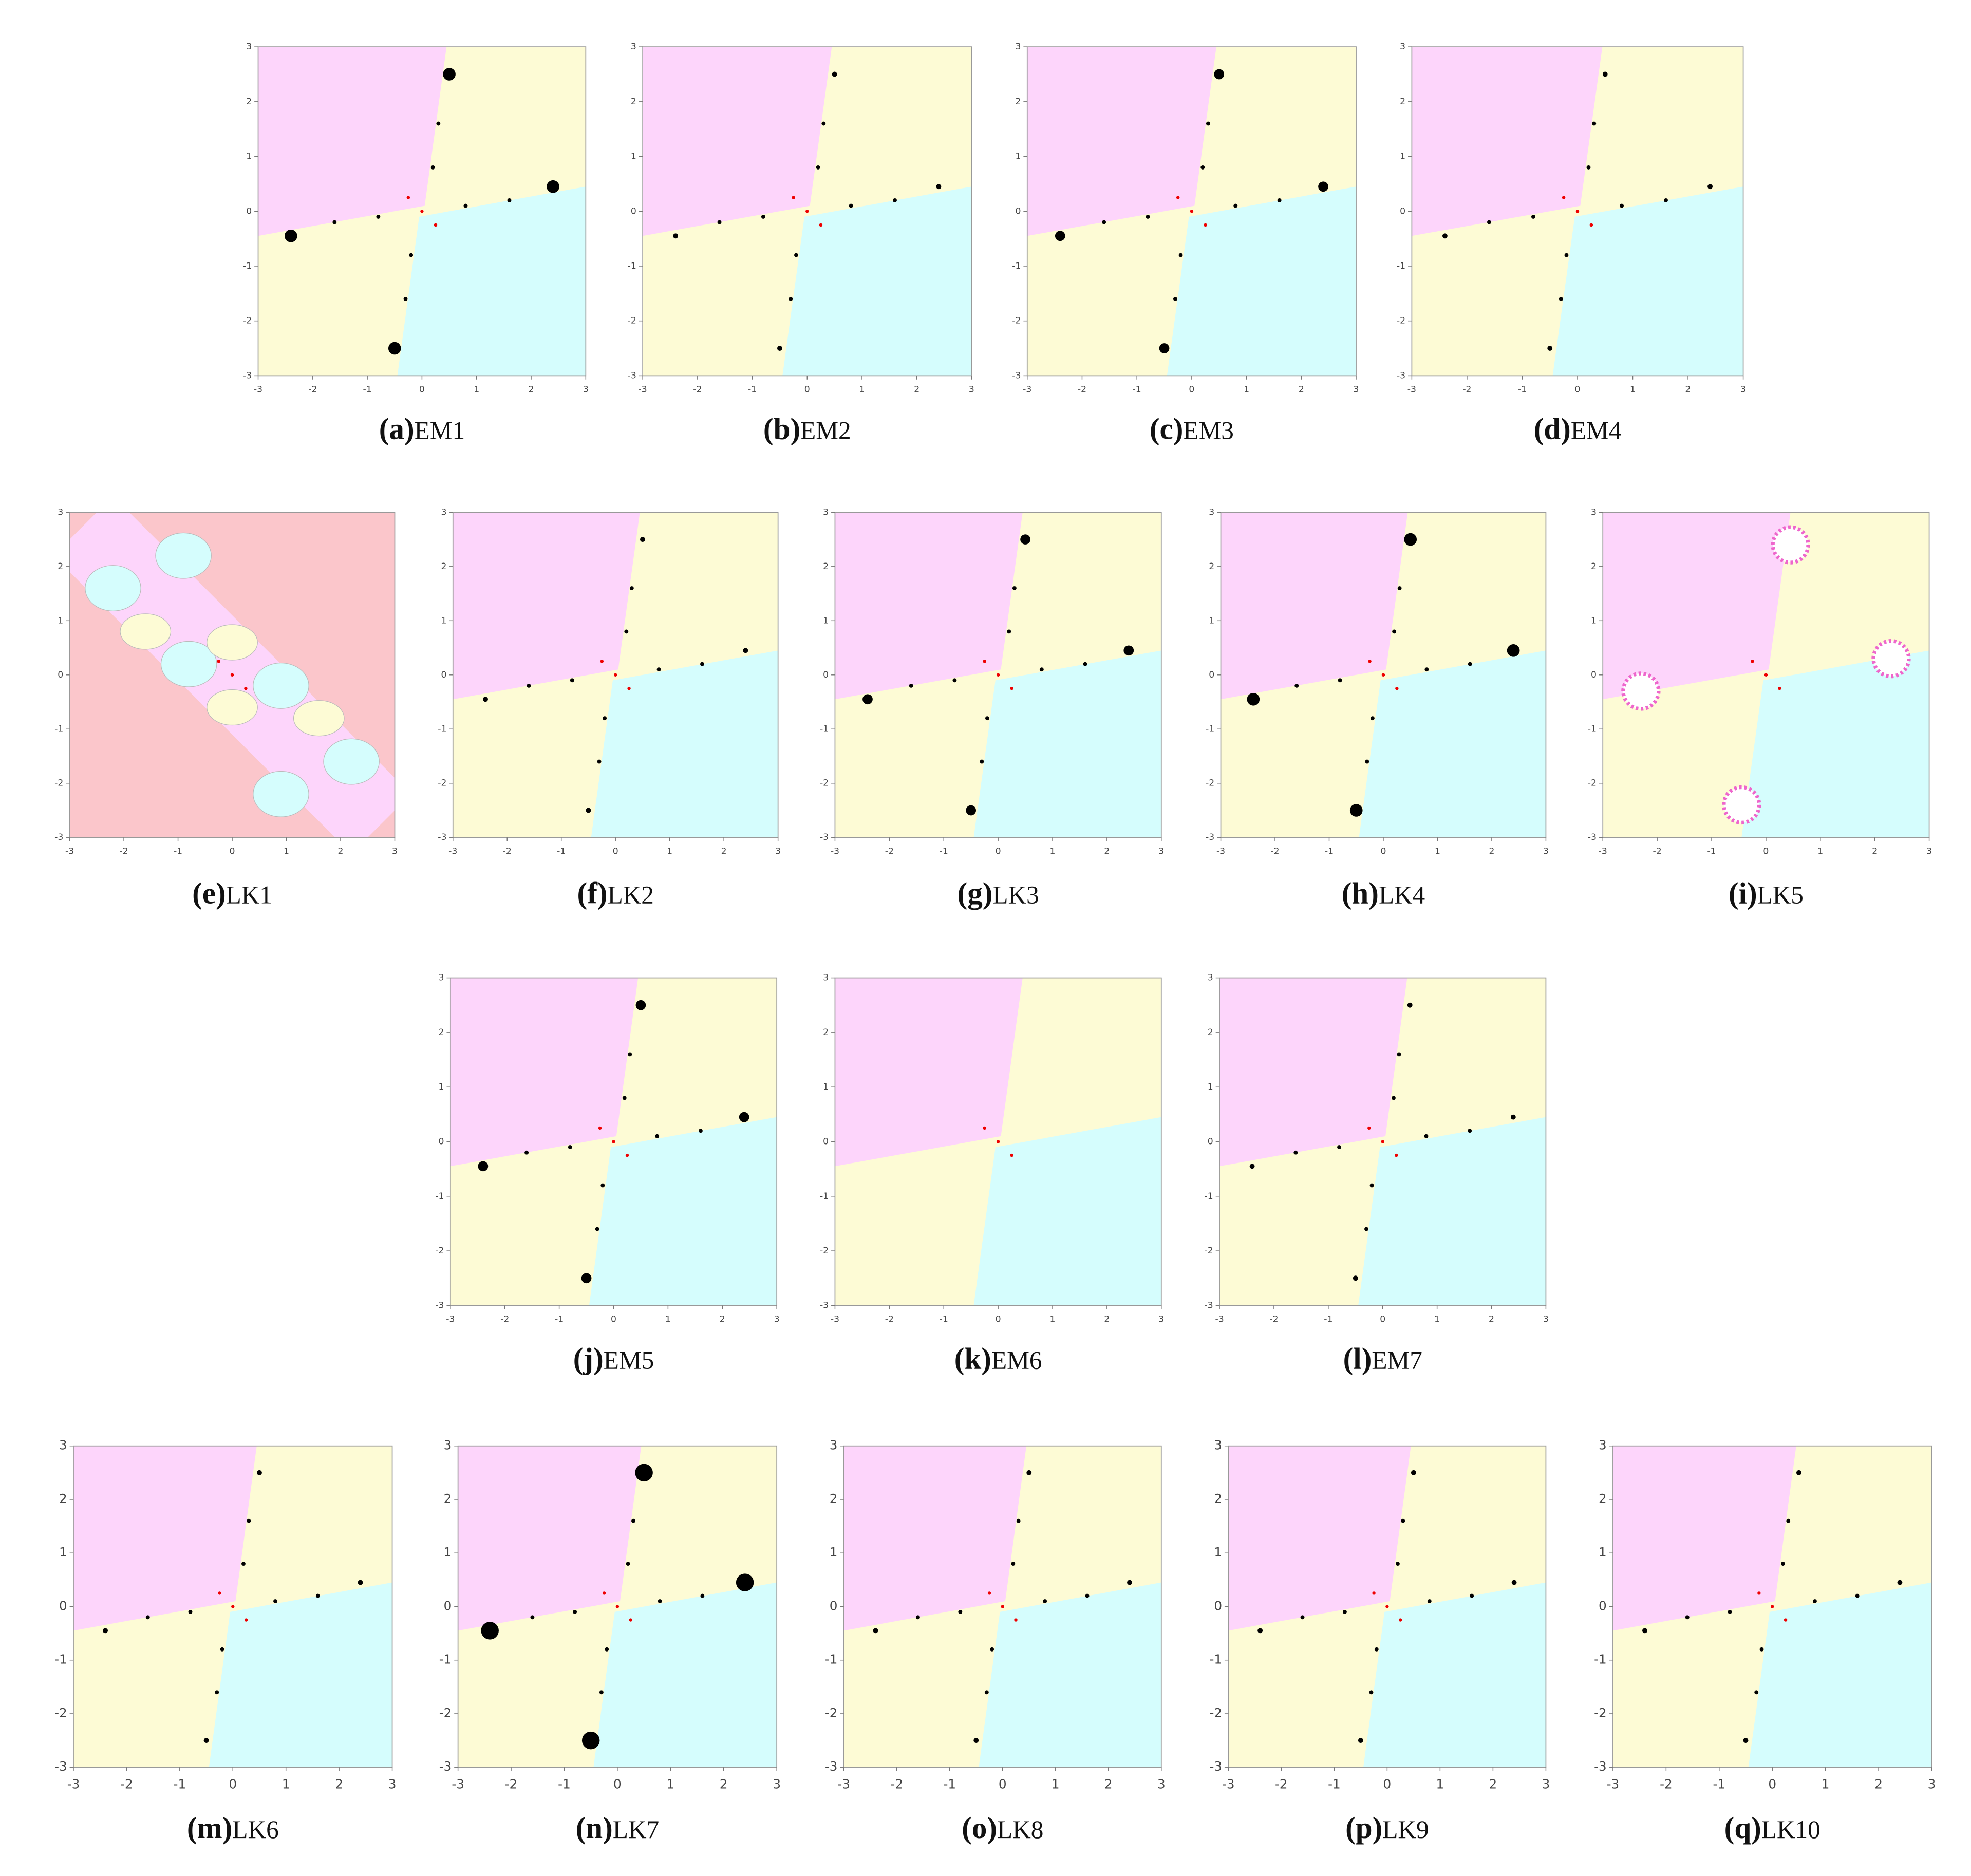 Image resolution: width=1971 pixels, height=1876 pixels. Describe the element at coordinates (843, 1784) in the screenshot. I see `x-tick-label: -3` at that location.